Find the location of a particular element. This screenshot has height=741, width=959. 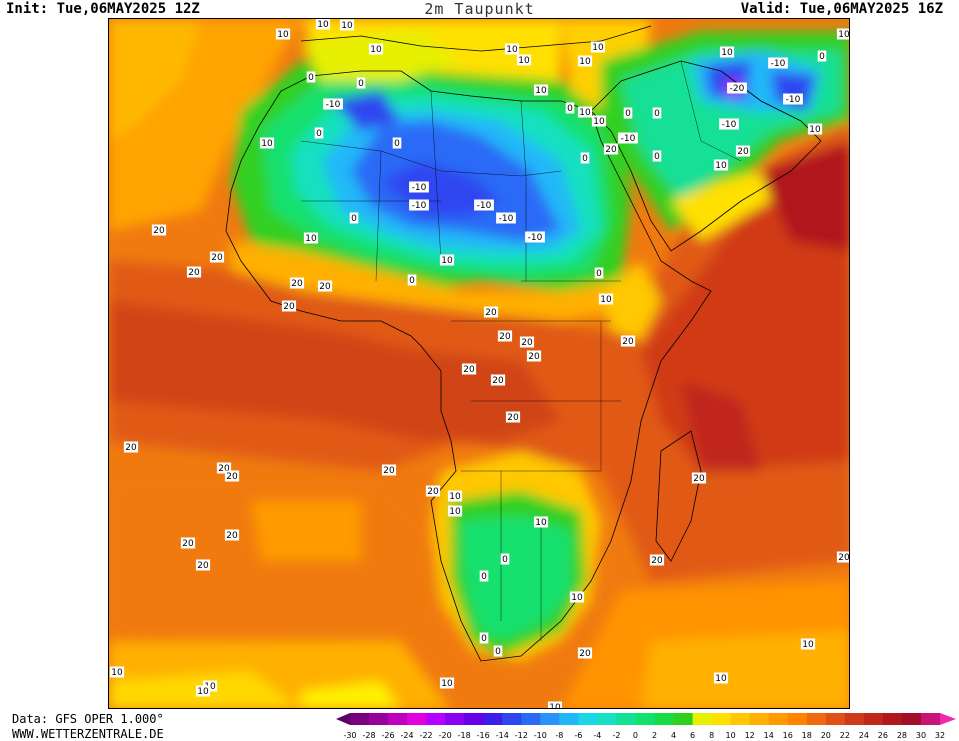

contour-label: -20 is located at coordinates (737, 88).